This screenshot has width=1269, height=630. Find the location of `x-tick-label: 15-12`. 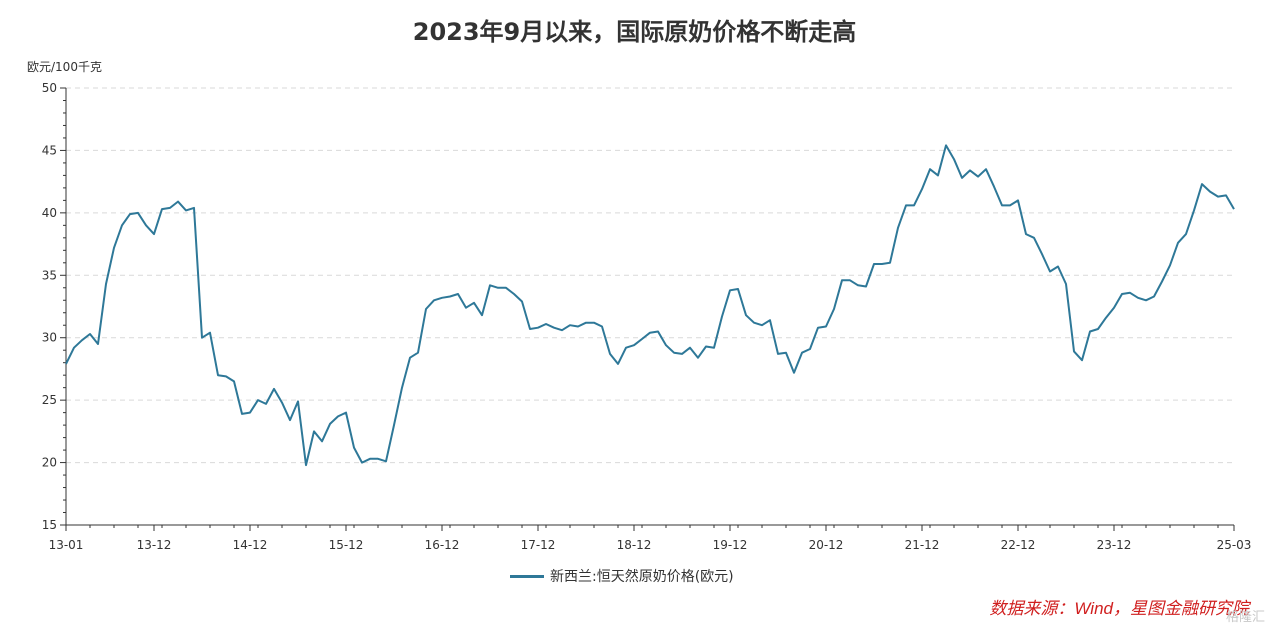

x-tick-label: 15-12 is located at coordinates (346, 545).